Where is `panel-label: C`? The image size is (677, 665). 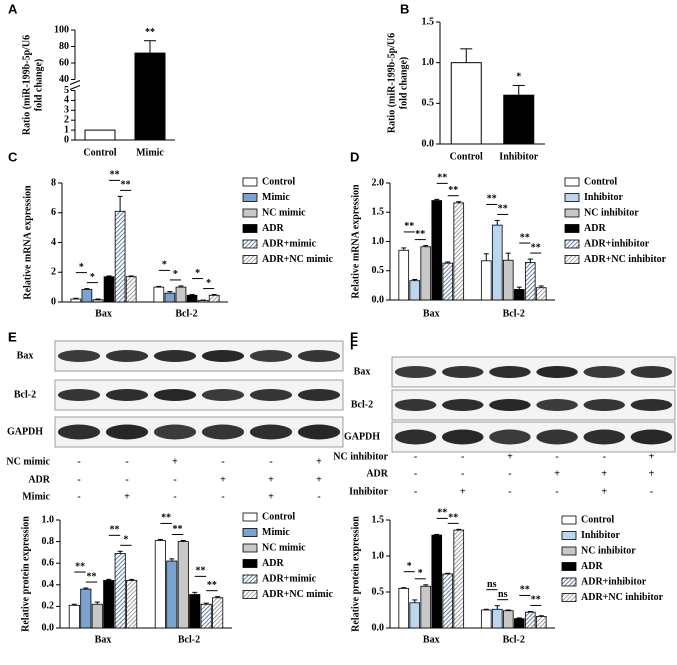 panel-label: C is located at coordinates (13, 156).